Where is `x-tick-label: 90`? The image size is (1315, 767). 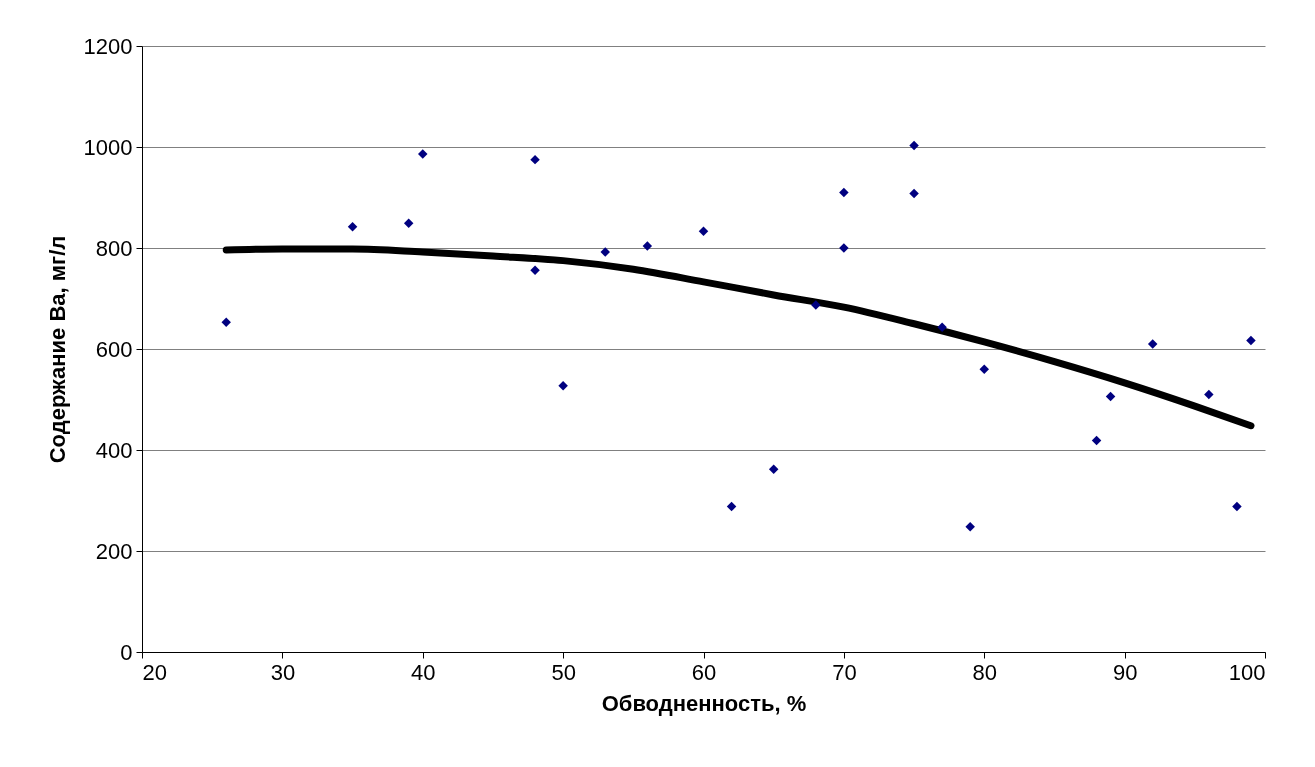 x-tick-label: 90 is located at coordinates (1125, 672).